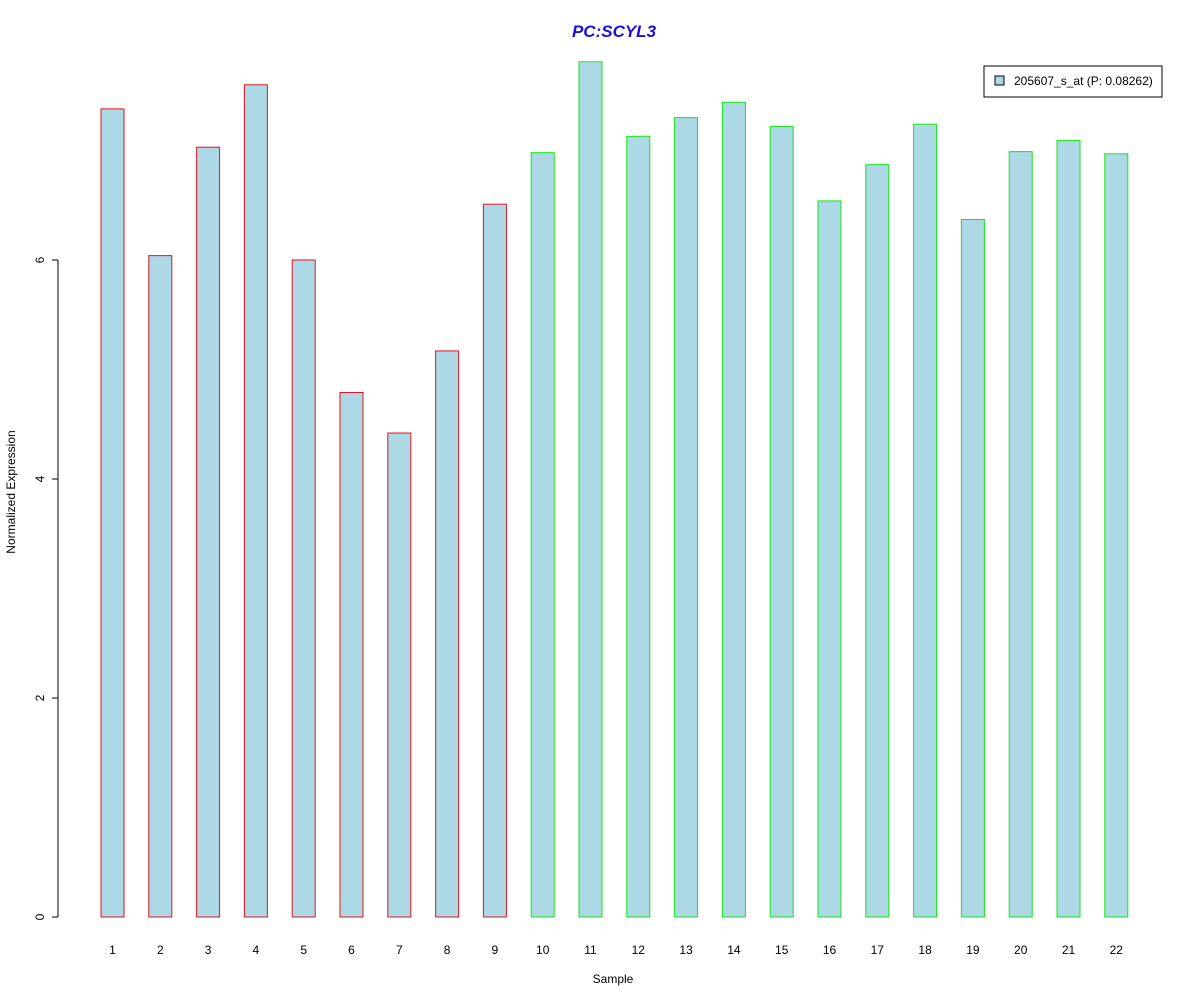  I want to click on legend-swatch, so click(999, 80).